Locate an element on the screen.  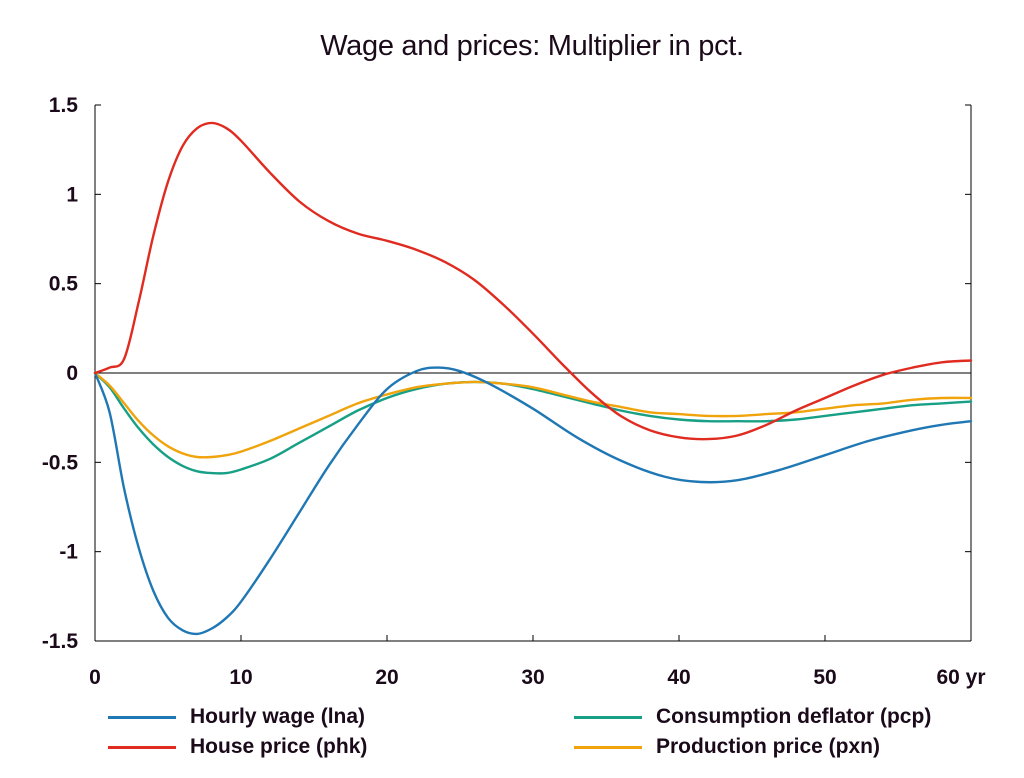
legend-item-0: Hourly wage (lna) is located at coordinates (236, 717).